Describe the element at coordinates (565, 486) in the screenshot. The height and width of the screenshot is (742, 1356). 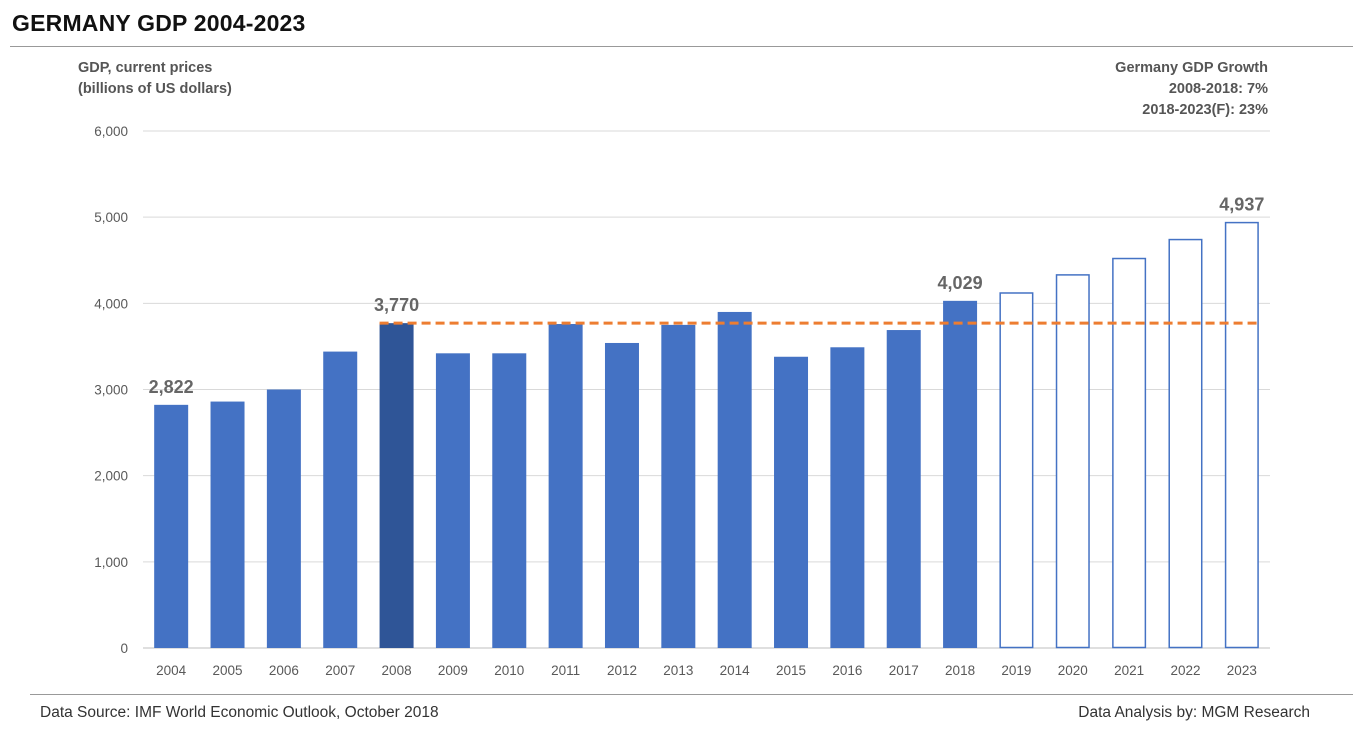
I see `bar-2011` at that location.